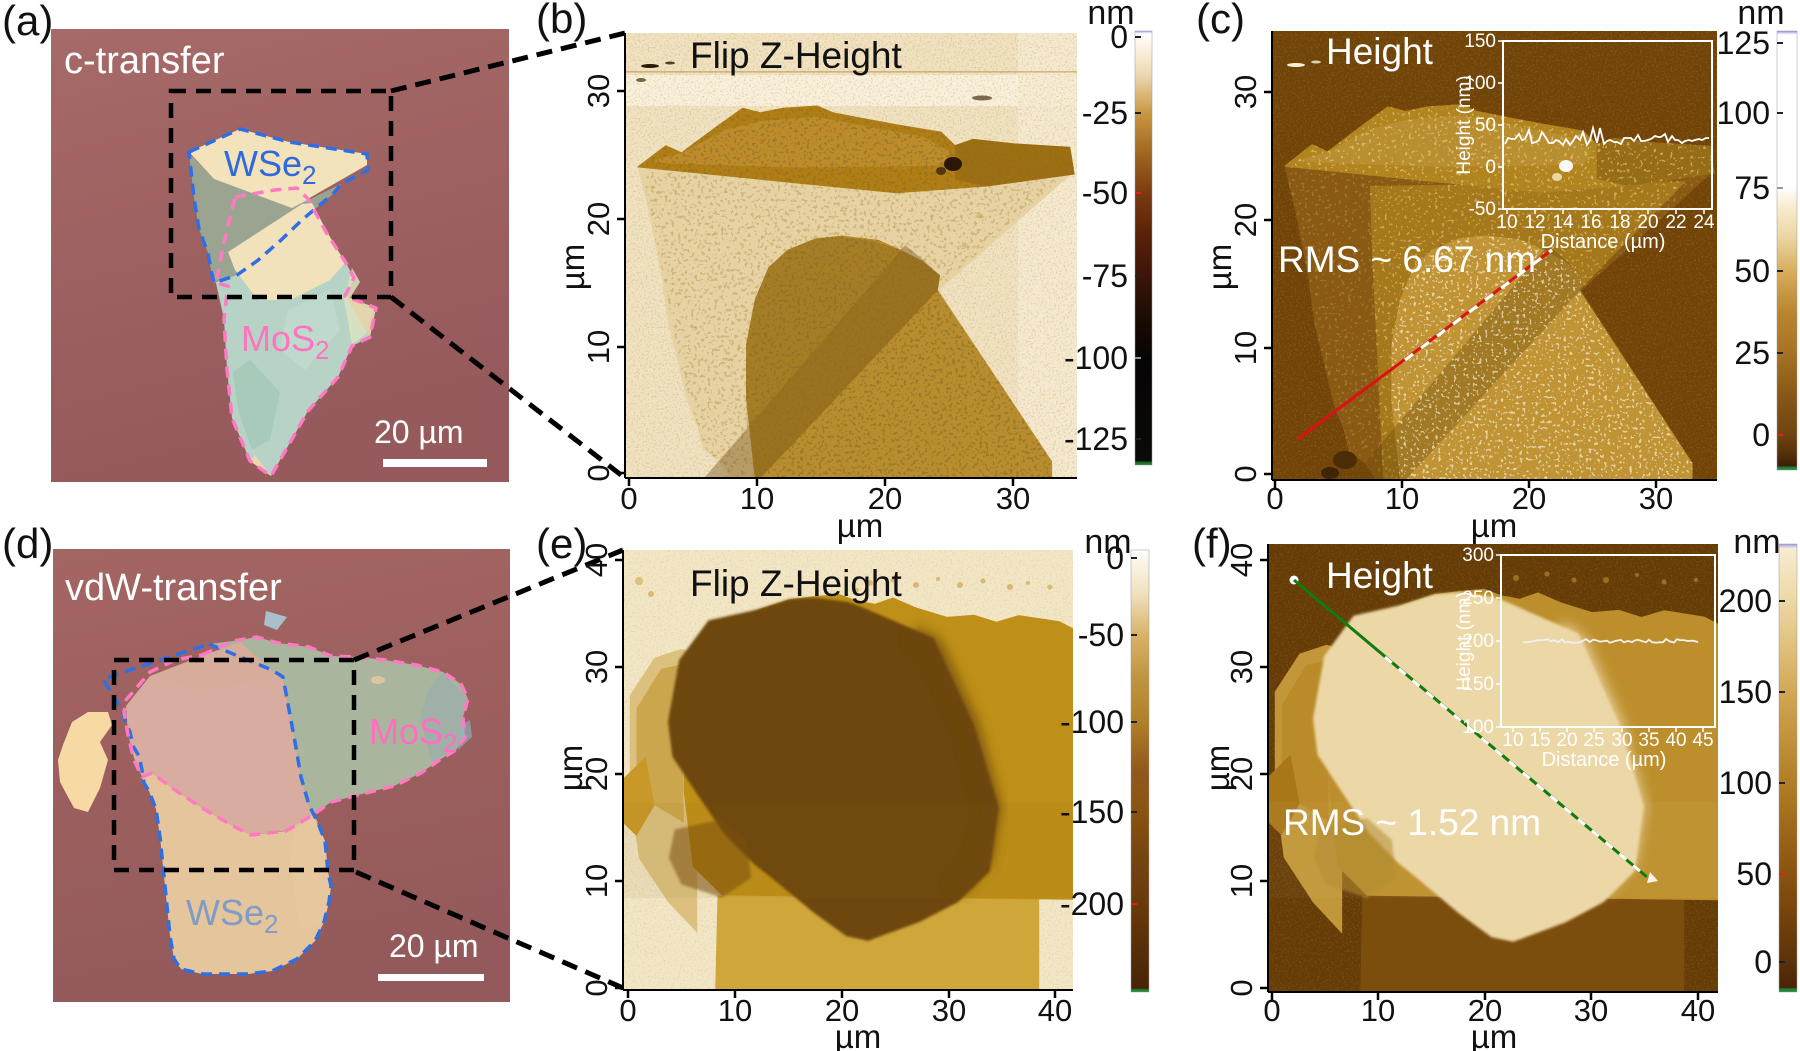 This screenshot has width=1800, height=1051. Describe the element at coordinates (1092, 812) in the screenshot. I see `svg-text: -150` at that location.